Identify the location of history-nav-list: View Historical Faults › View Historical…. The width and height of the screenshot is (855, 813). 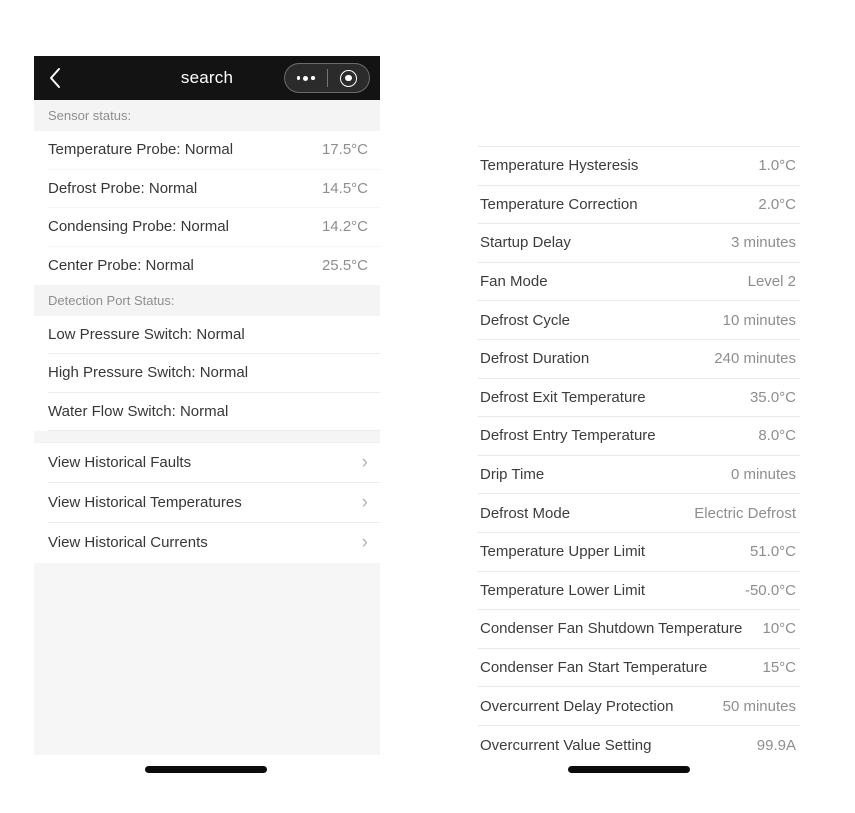
(207, 503).